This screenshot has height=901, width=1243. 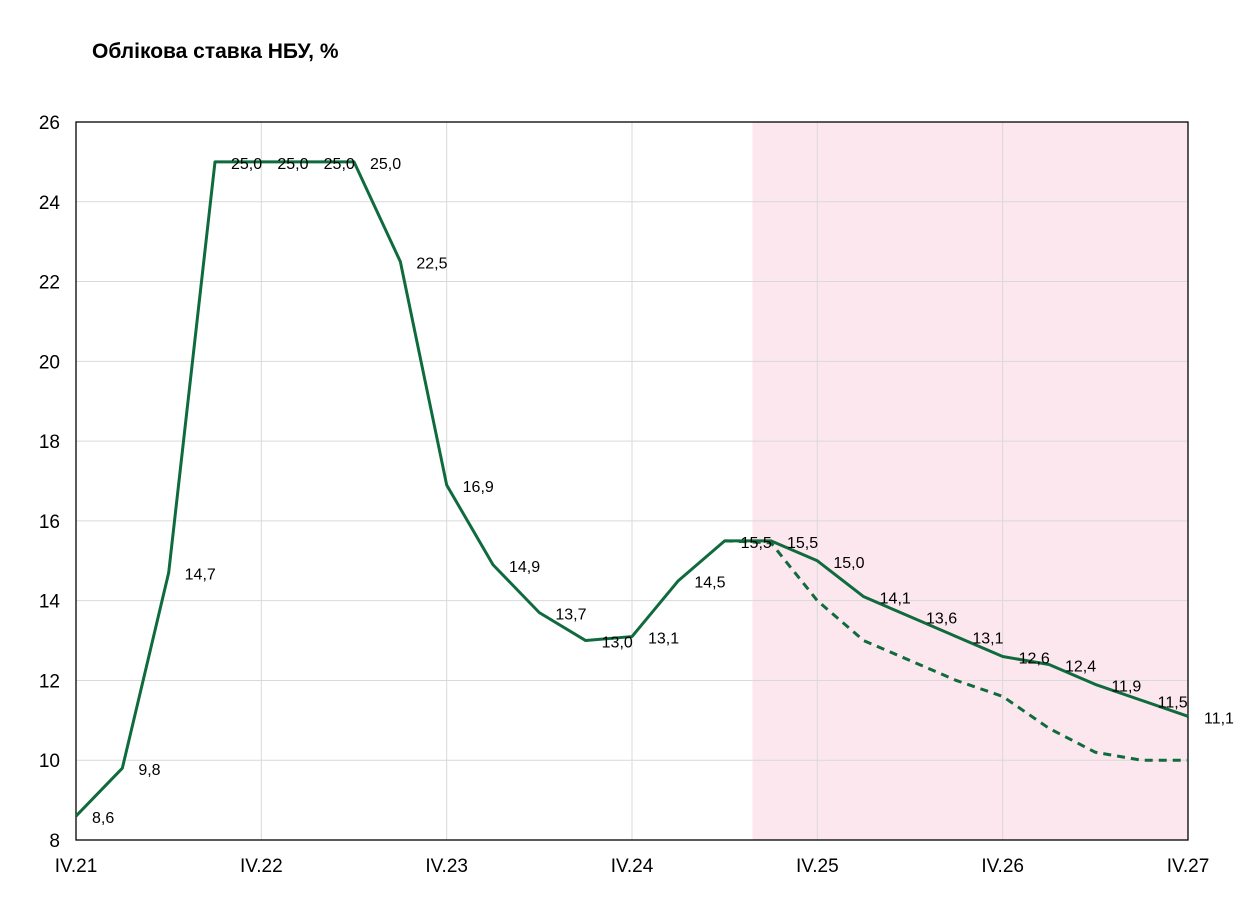 I want to click on y-tick-label: 10, so click(x=49, y=761).